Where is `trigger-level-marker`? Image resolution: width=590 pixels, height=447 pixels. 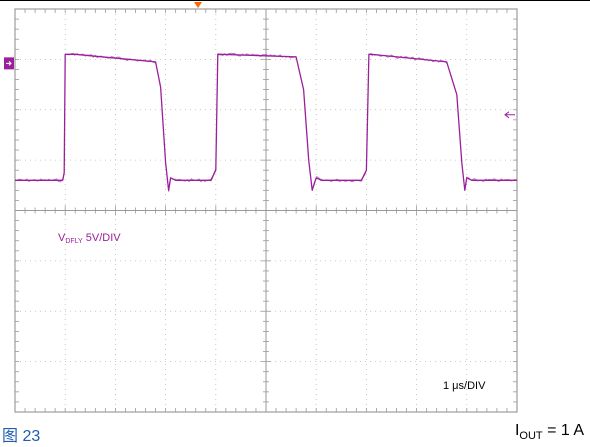 trigger-level-marker is located at coordinates (509, 115).